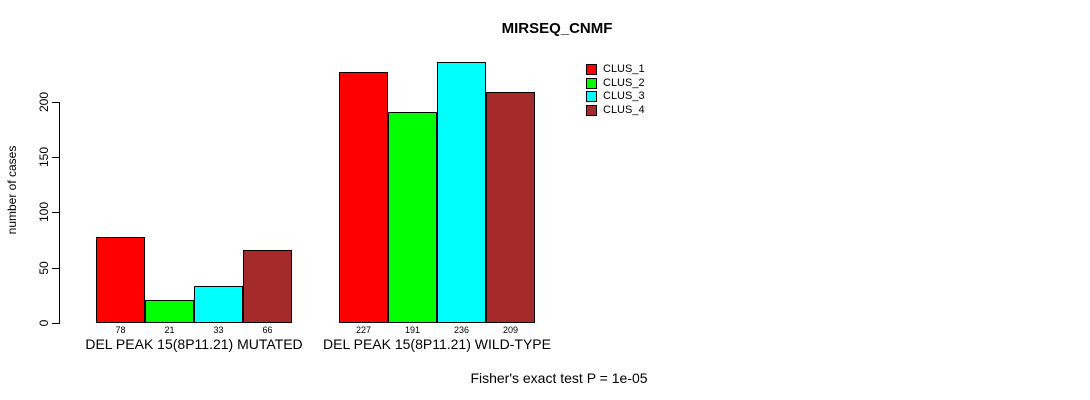  Describe the element at coordinates (559, 378) in the screenshot. I see `annotation-fishers-test: Fisher's exact test P = 1e-05` at that location.